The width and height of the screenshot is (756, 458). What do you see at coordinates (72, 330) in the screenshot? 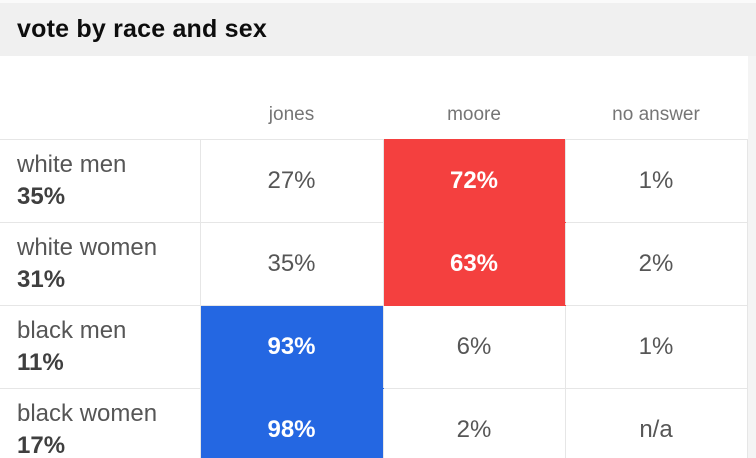
I see `row-label: black men` at bounding box center [72, 330].